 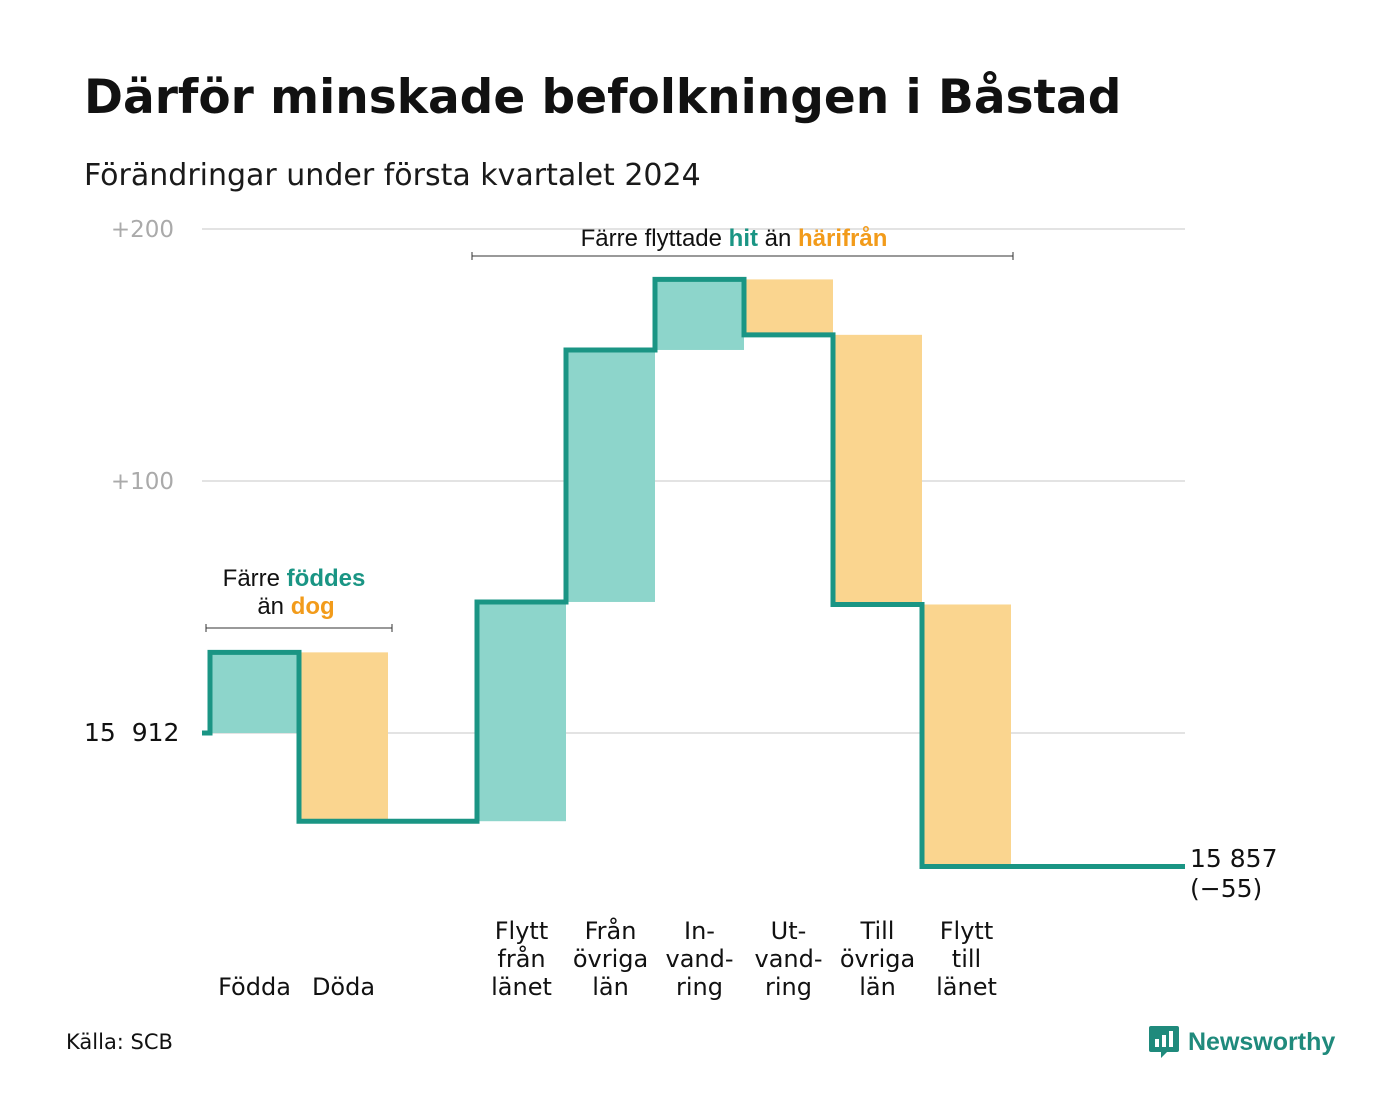 I want to click on annotation-migration: Färre flyttade hit än härifrån, so click(x=742, y=242).